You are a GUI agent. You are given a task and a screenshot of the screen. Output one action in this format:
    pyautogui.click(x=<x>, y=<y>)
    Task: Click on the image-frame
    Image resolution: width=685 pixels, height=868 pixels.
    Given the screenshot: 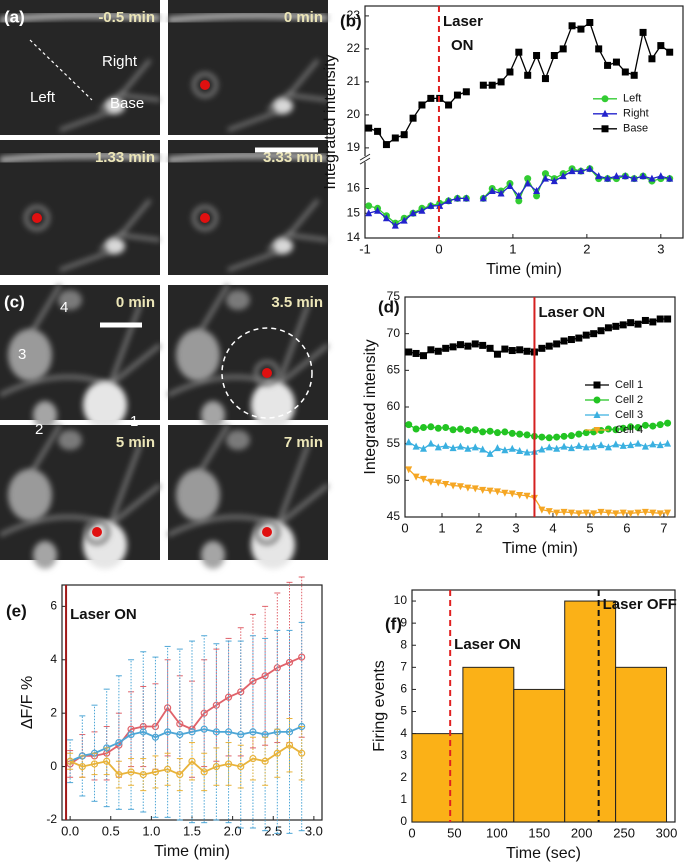 What is the action you would take?
    pyautogui.click(x=80, y=67)
    